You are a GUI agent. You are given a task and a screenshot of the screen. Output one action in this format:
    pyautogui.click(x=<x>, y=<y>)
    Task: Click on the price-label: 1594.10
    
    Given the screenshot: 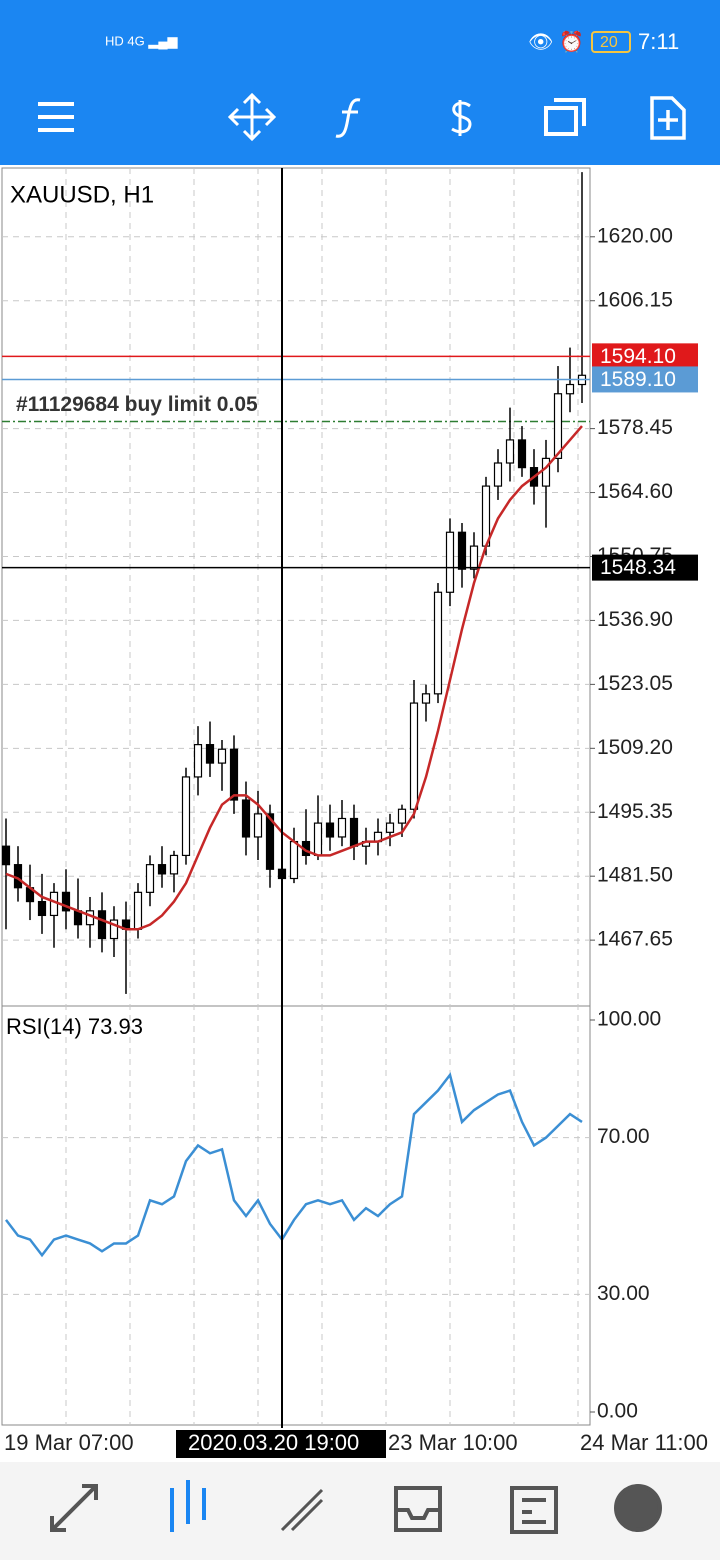 What is the action you would take?
    pyautogui.click(x=638, y=356)
    